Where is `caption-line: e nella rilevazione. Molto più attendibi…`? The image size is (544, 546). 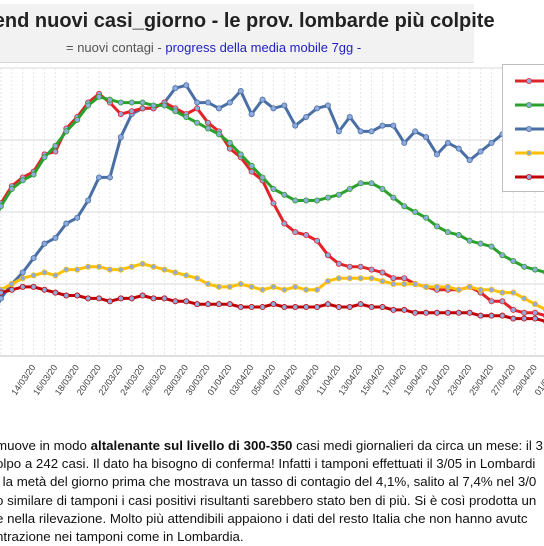 caption-line: e nella rilevazione. Molto più attendibi… is located at coordinates (264, 518).